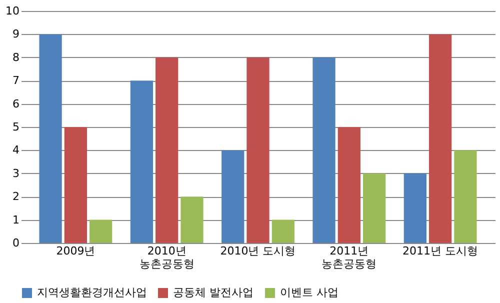  What do you see at coordinates (16, 57) in the screenshot?
I see `y-tick-label: 8` at bounding box center [16, 57].